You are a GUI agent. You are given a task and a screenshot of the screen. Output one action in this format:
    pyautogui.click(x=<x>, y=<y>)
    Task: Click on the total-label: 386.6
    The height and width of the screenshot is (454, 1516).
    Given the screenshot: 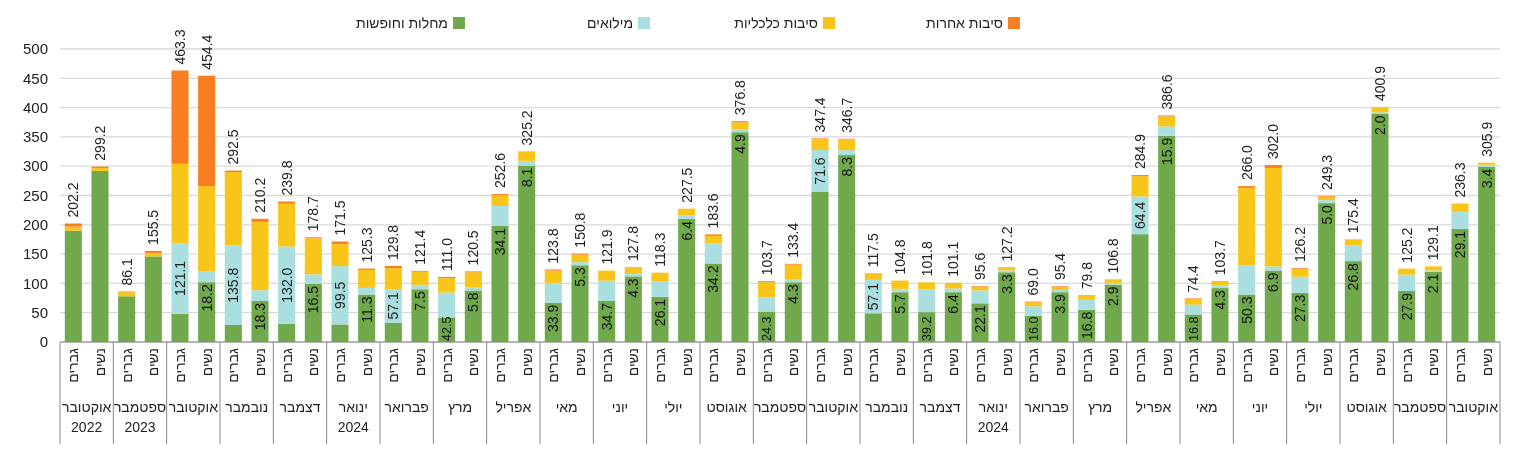 What is the action you would take?
    pyautogui.click(x=1166, y=92)
    